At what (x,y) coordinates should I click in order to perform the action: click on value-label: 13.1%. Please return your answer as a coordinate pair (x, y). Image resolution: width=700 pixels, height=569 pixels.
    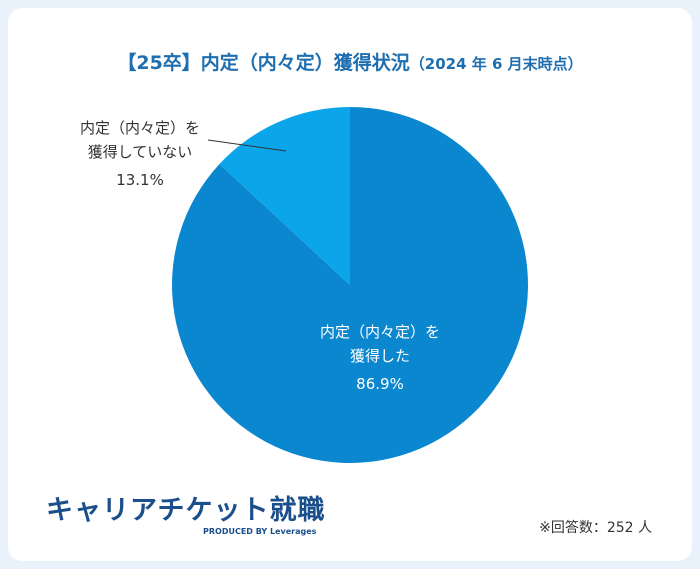
    Looking at the image, I should click on (140, 180).